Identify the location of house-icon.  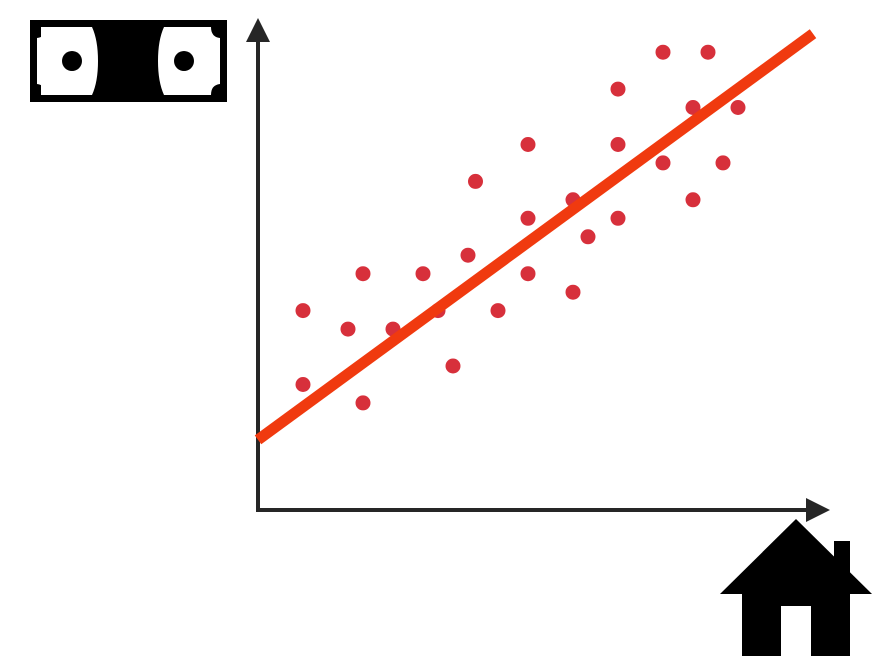
(796, 587).